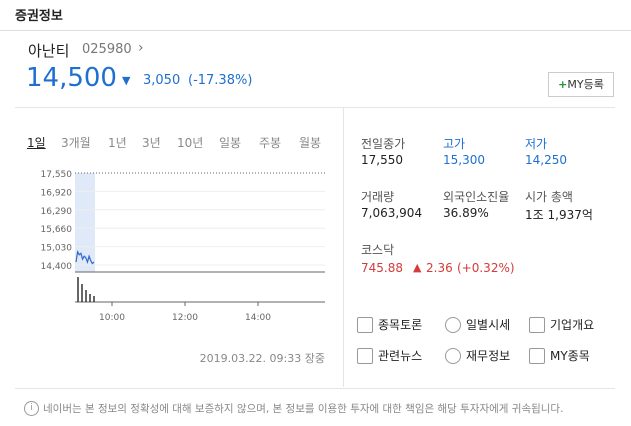  I want to click on volume-bars, so click(86, 289).